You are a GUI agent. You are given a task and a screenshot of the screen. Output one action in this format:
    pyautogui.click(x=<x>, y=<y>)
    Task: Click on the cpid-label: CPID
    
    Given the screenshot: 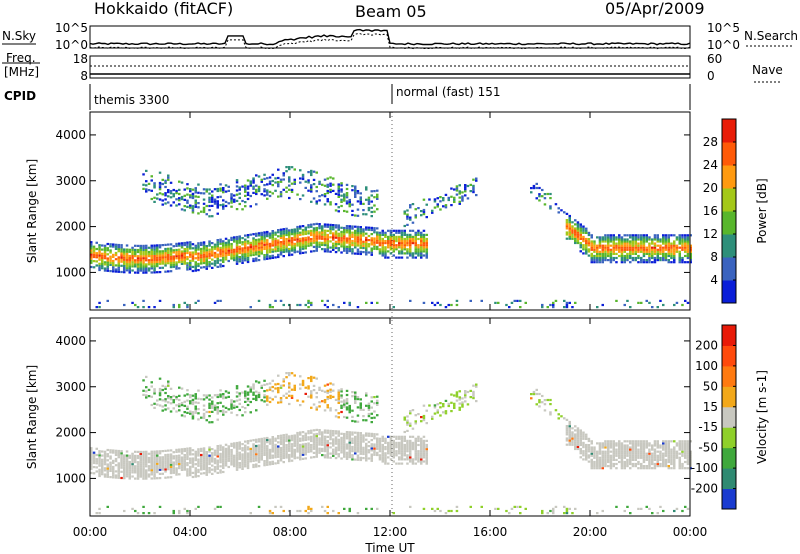 What is the action you would take?
    pyautogui.click(x=20, y=96)
    